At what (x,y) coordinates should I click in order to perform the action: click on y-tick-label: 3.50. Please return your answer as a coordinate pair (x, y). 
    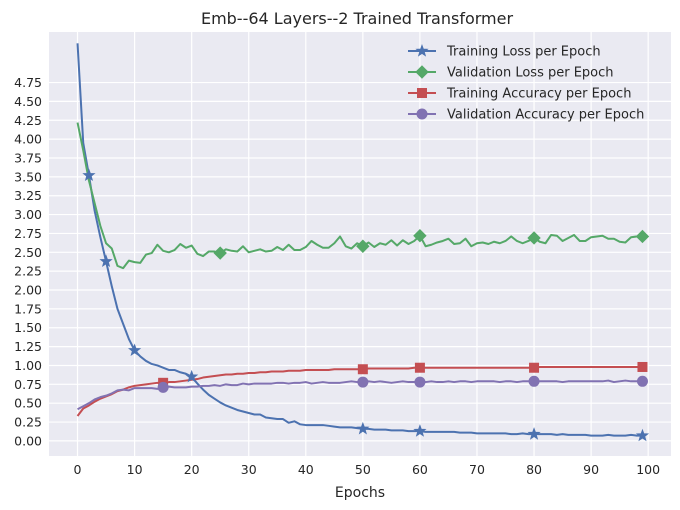
    Looking at the image, I should click on (28, 176).